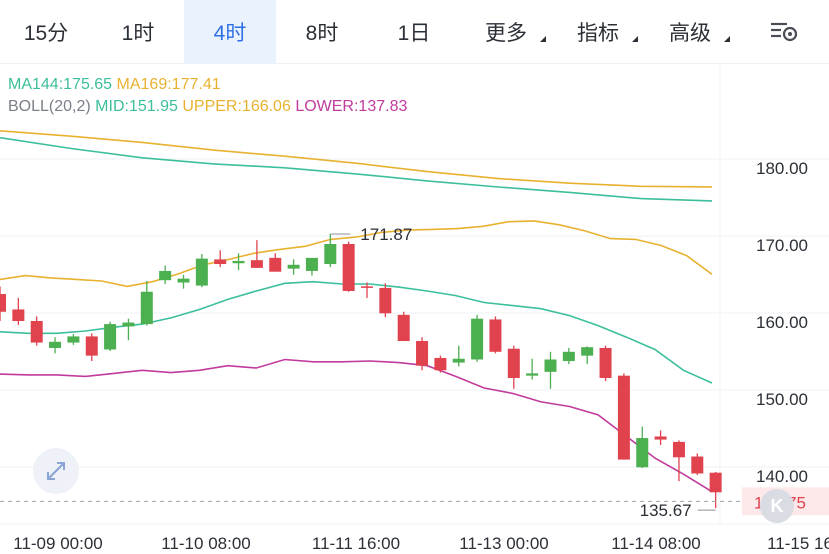 The width and height of the screenshot is (829, 554). What do you see at coordinates (386, 234) in the screenshot?
I see `max-price-label: 171.87` at bounding box center [386, 234].